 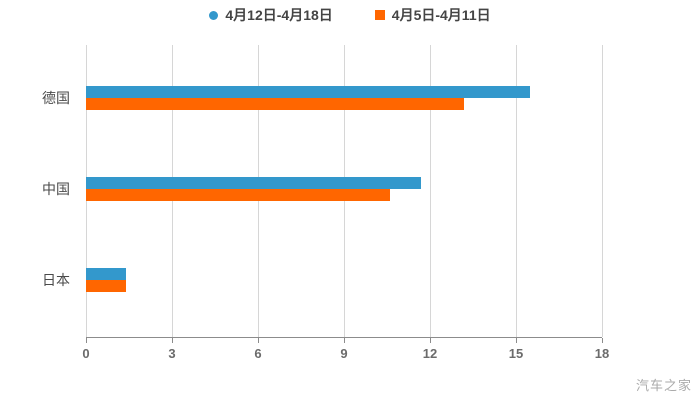 What do you see at coordinates (172, 353) in the screenshot?
I see `x-axis-tick-label-3: 3` at bounding box center [172, 353].